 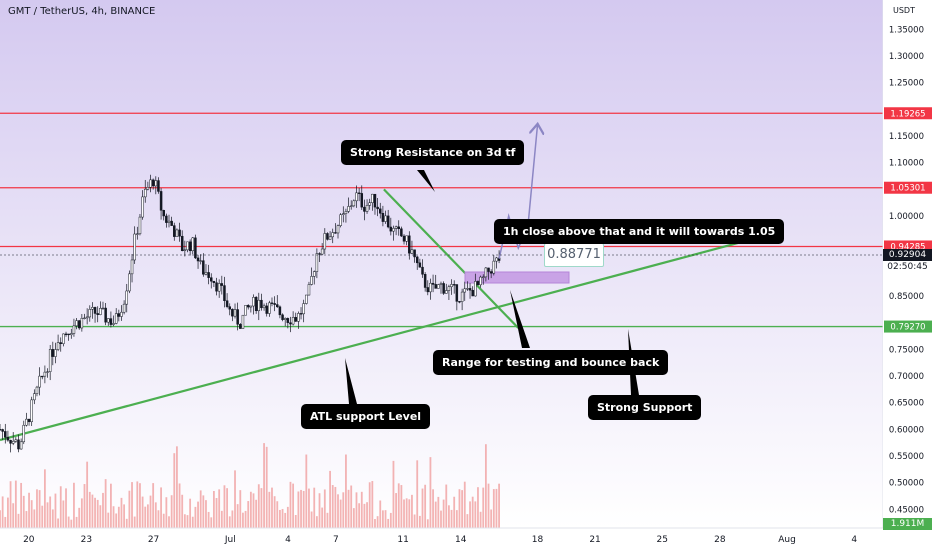 I want to click on y-tick-2: 1.25000, so click(x=906, y=84).